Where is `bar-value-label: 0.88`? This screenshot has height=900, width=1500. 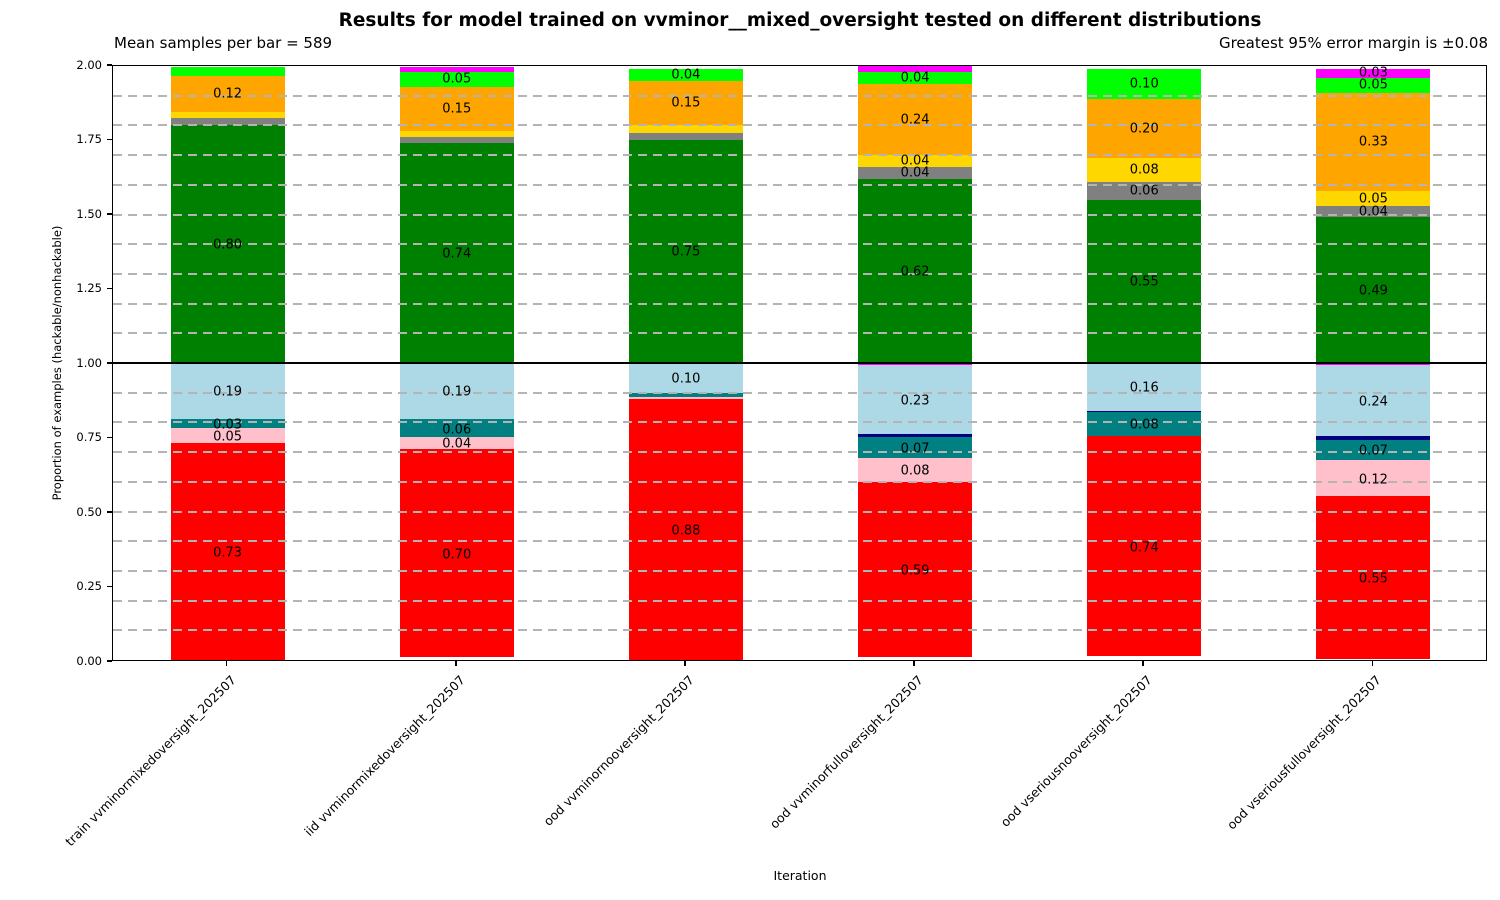
bar-value-label: 0.88 is located at coordinates (686, 531).